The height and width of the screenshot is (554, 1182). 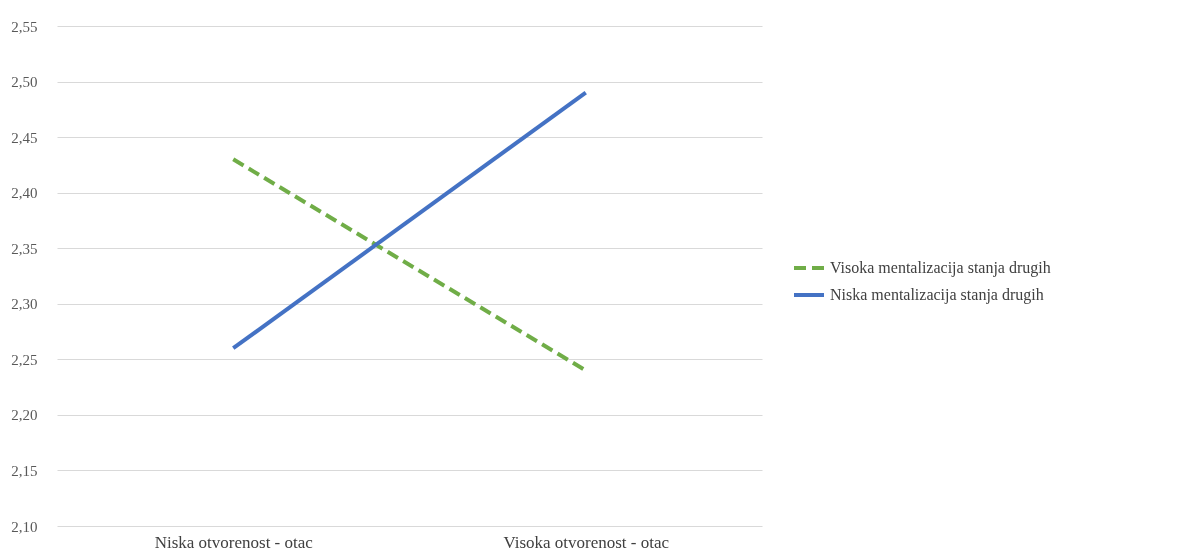 What do you see at coordinates (24, 193) in the screenshot?
I see `y-tick-label: 2,40` at bounding box center [24, 193].